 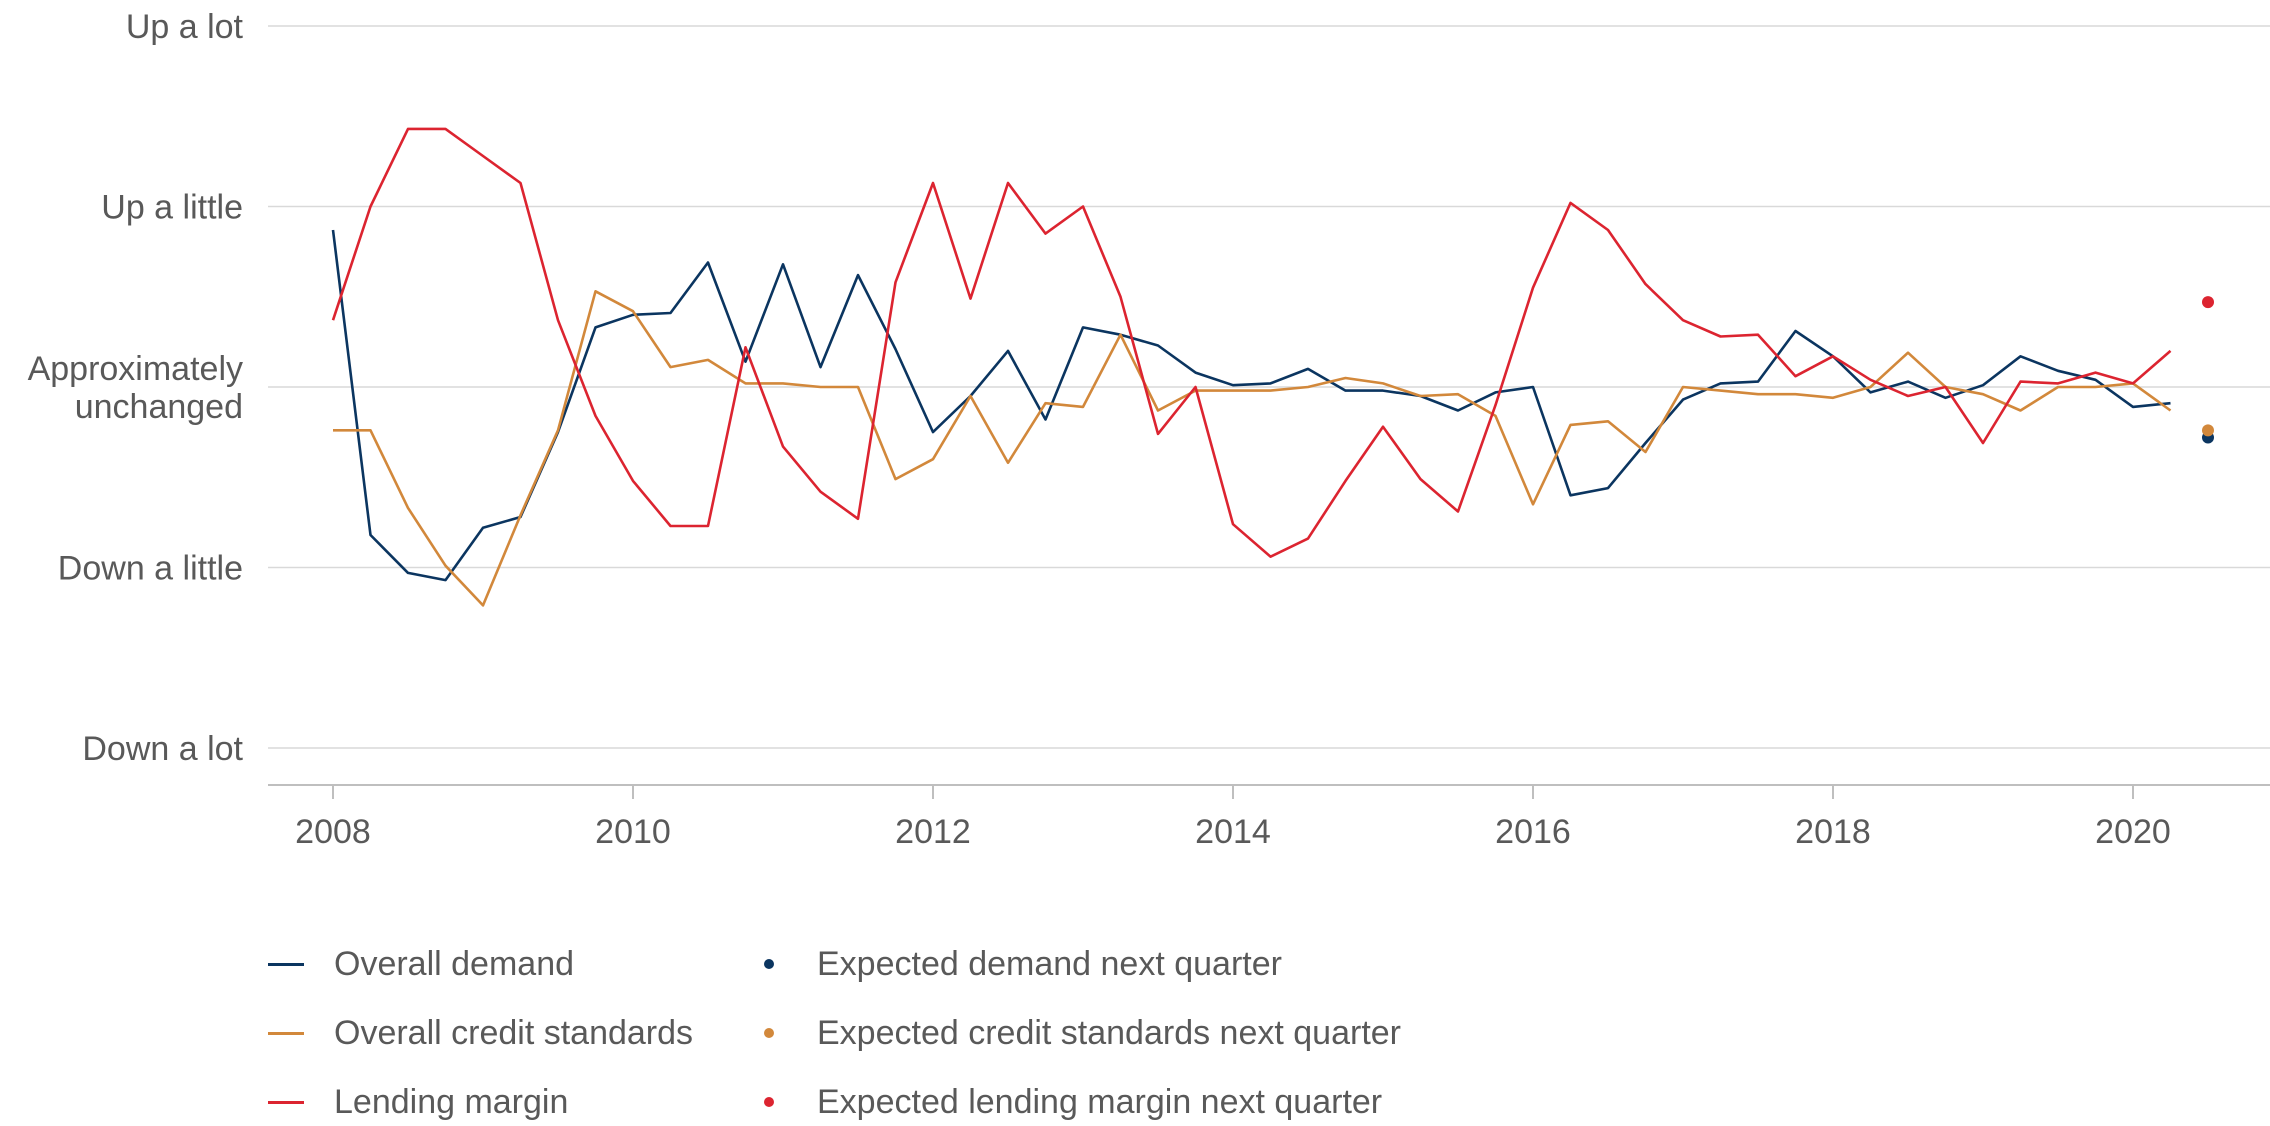 What do you see at coordinates (1109, 1032) in the screenshot?
I see `legend-label: Expected credit standards next quarter` at bounding box center [1109, 1032].